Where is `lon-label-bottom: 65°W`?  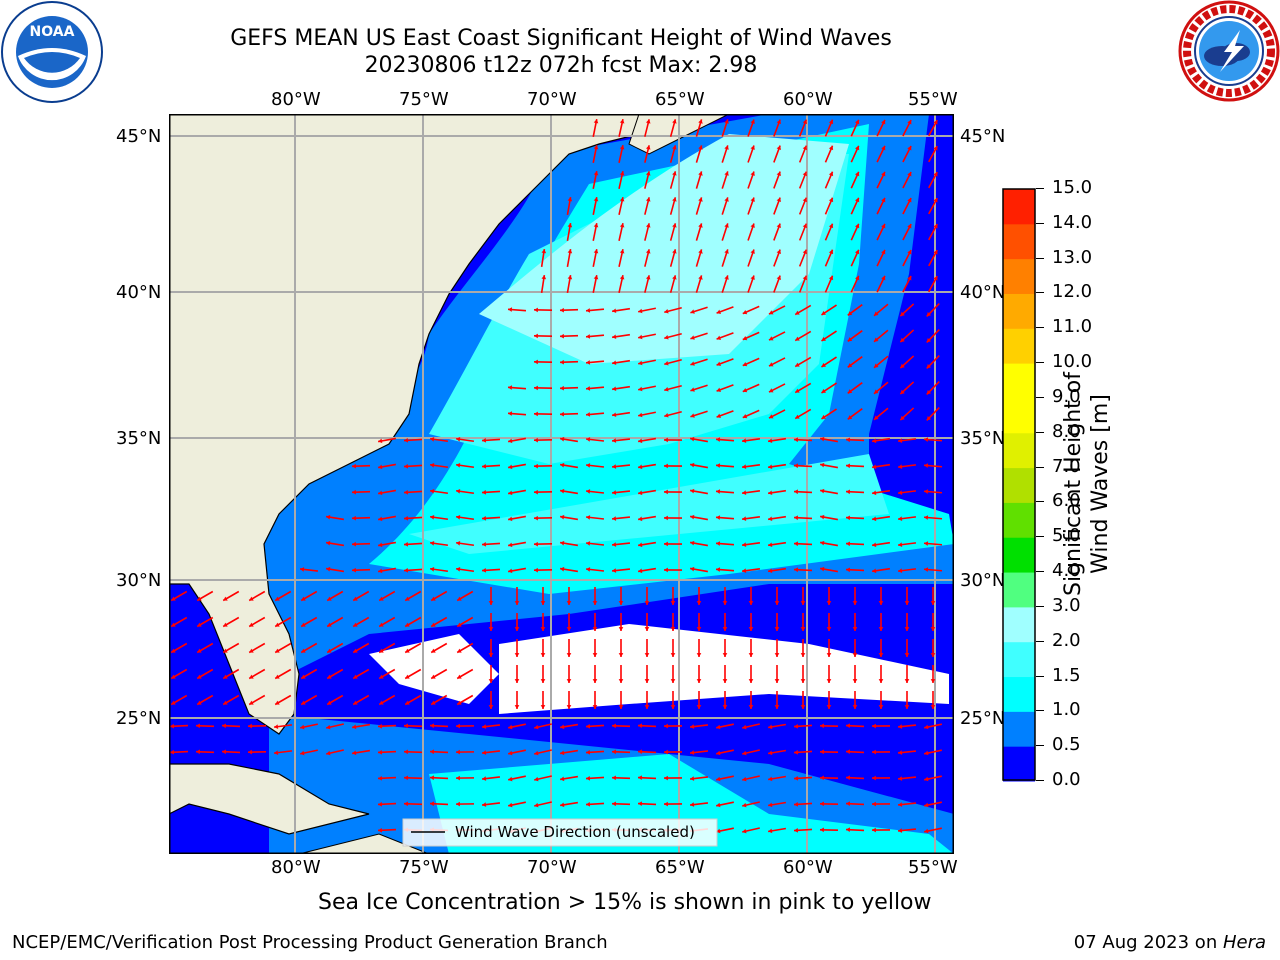 lon-label-bottom: 65°W is located at coordinates (680, 867).